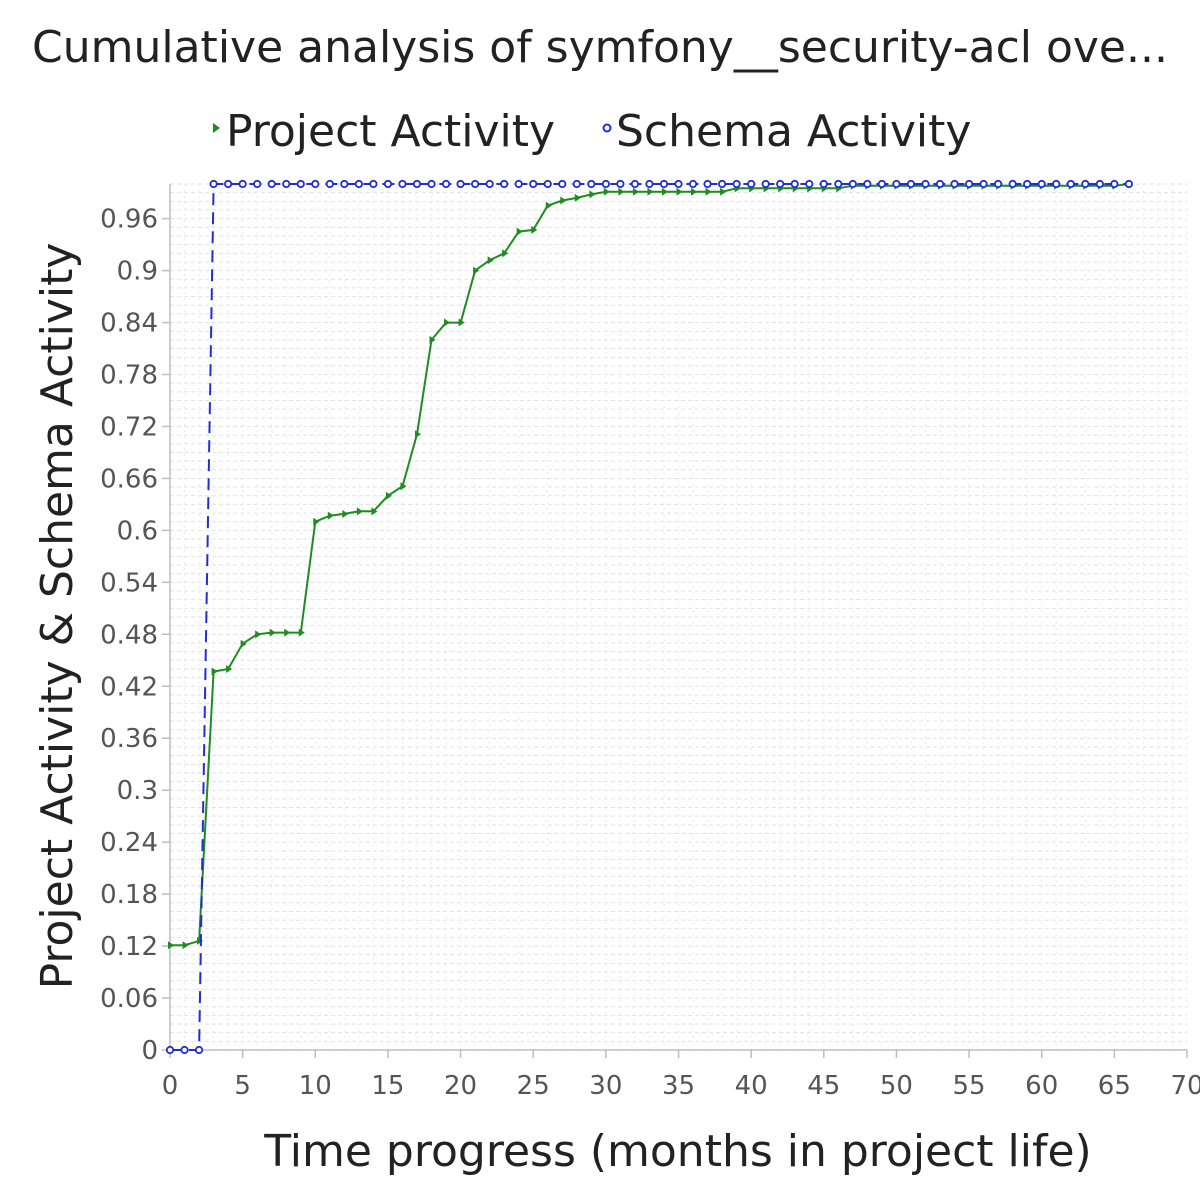  What do you see at coordinates (129, 324) in the screenshot?
I see `y-tick-label: 0.84` at bounding box center [129, 324].